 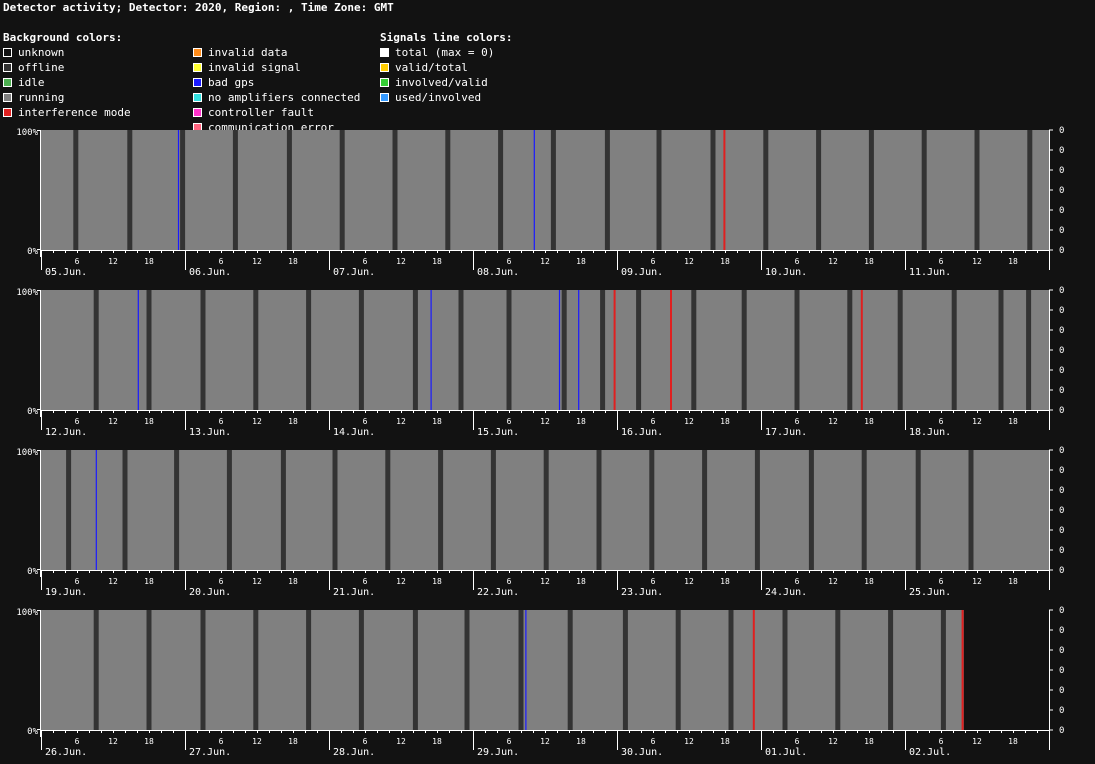 What do you see at coordinates (31, 82) in the screenshot?
I see `background-legend-item-label: idle` at bounding box center [31, 82].